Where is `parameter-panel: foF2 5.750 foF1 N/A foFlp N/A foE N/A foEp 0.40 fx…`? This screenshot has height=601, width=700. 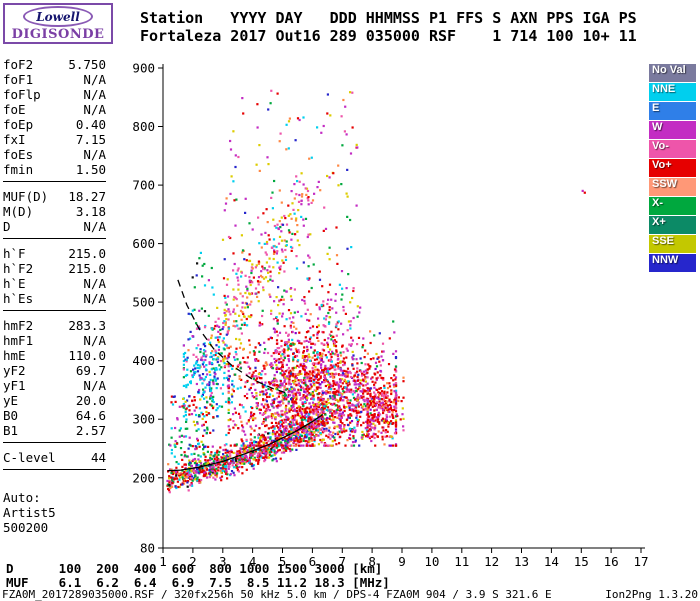
parameter-panel: foF2 5.750 foF1 N/A foFlp N/A foE N/A foEp 0.40 fx… is located at coordinates (54, 296).